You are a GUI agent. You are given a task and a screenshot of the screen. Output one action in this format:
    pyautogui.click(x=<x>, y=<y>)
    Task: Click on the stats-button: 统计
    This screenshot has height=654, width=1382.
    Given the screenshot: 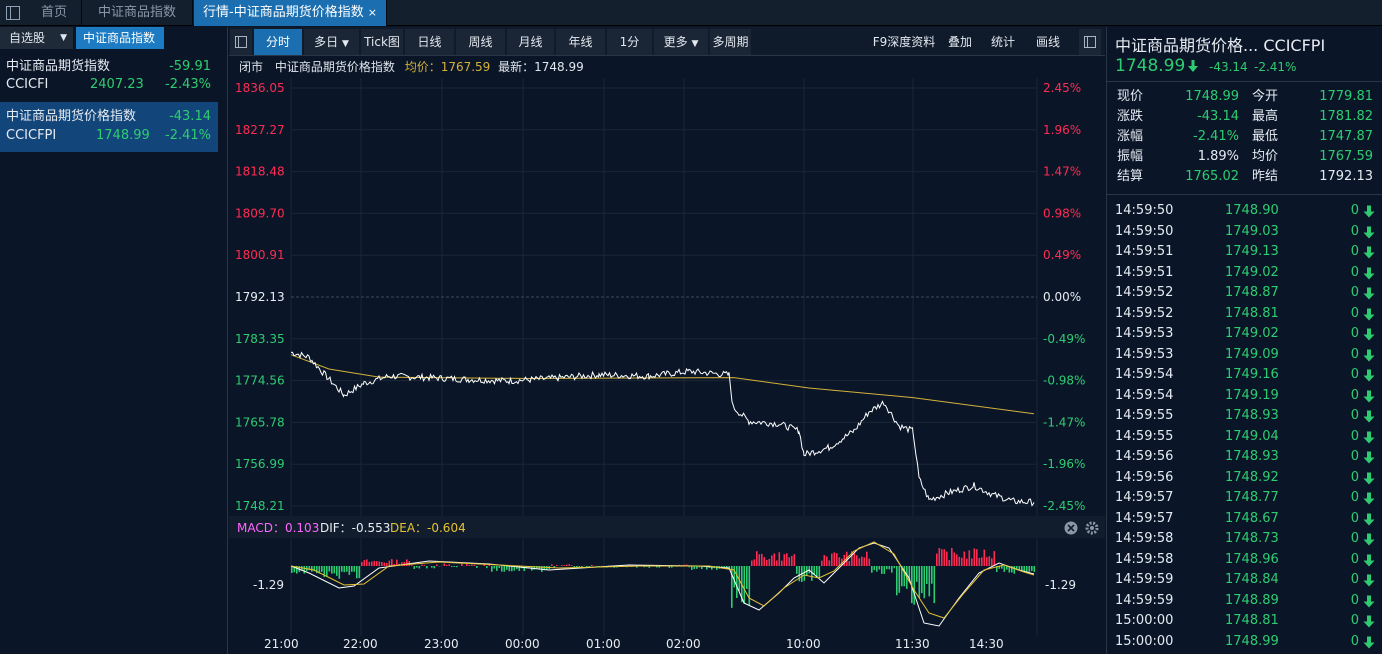 What is the action you would take?
    pyautogui.click(x=1002, y=42)
    